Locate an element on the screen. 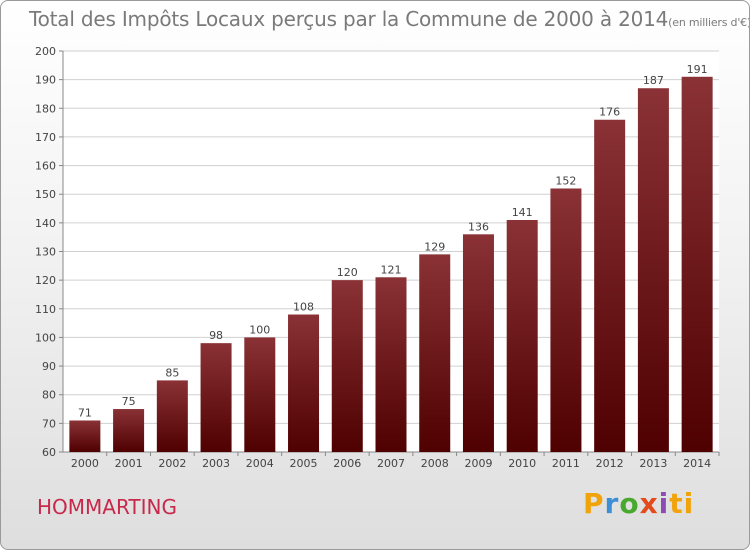 The image size is (750, 550). x-tick-label-2006: 2006 is located at coordinates (347, 463).